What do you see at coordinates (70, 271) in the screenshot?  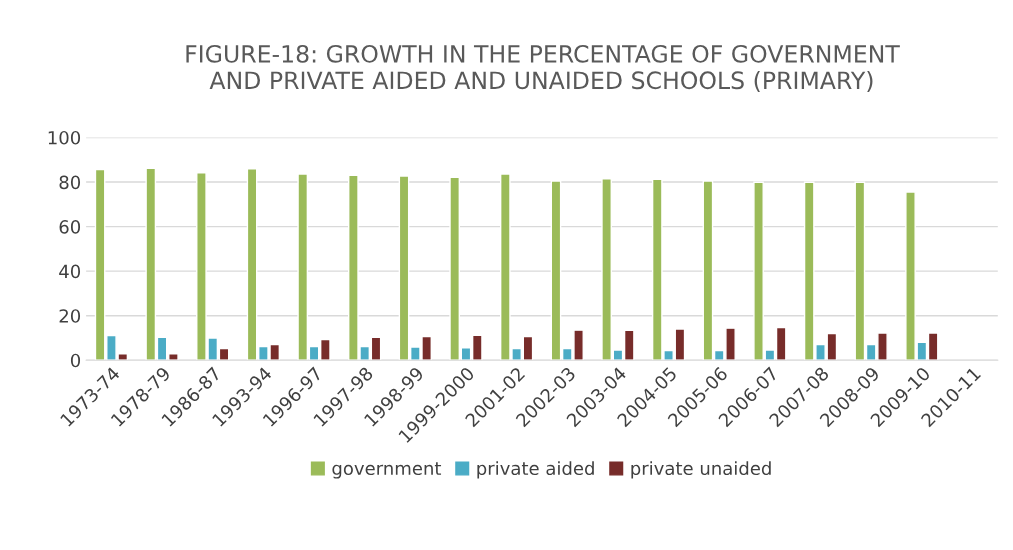 I see `y-tick-label: 40` at bounding box center [70, 271].